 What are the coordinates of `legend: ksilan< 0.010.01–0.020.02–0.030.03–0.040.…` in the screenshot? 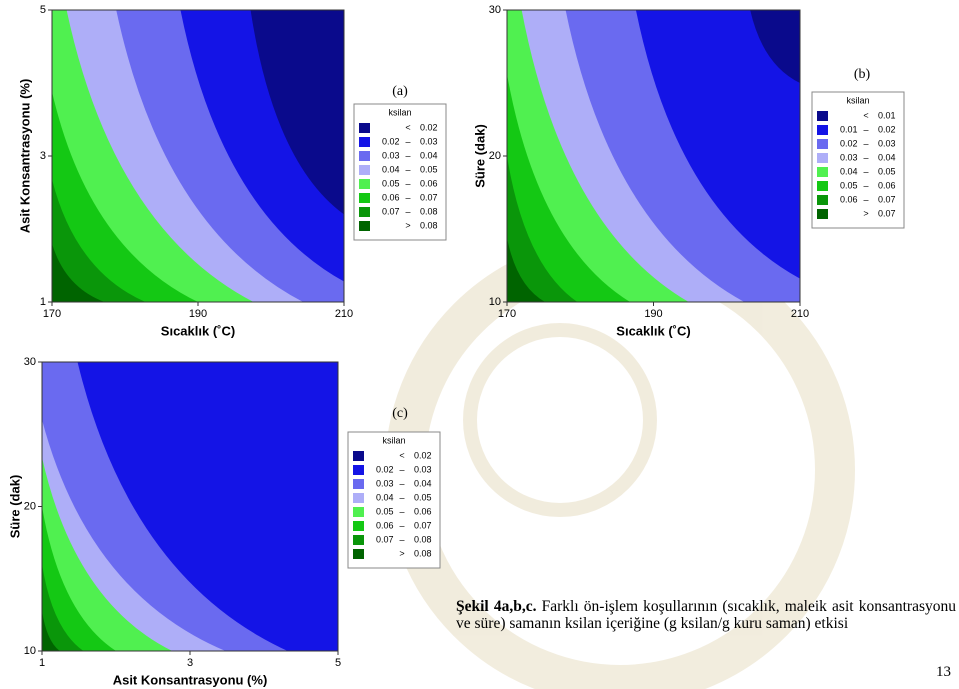 It's located at (858, 160).